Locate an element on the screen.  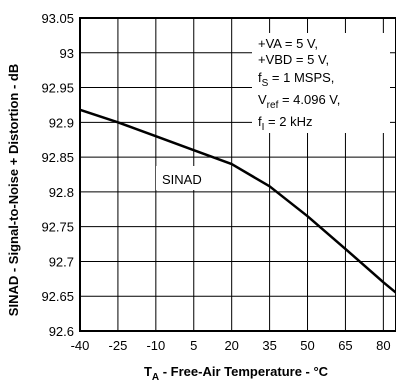
condition-fs: fS = 1 MSPS, is located at coordinates (296, 79).